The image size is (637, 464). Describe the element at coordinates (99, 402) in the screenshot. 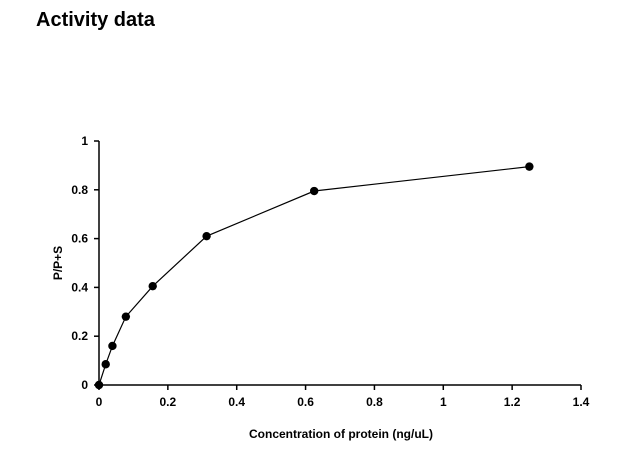

I see `x-tick-label: 0` at that location.